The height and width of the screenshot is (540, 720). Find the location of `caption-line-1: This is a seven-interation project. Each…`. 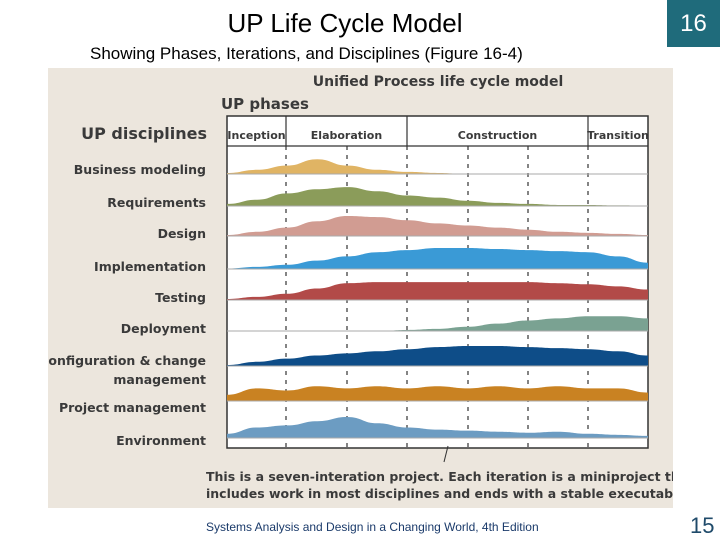

caption-line-1: This is a seven-interation project. Each… is located at coordinates (439, 476).